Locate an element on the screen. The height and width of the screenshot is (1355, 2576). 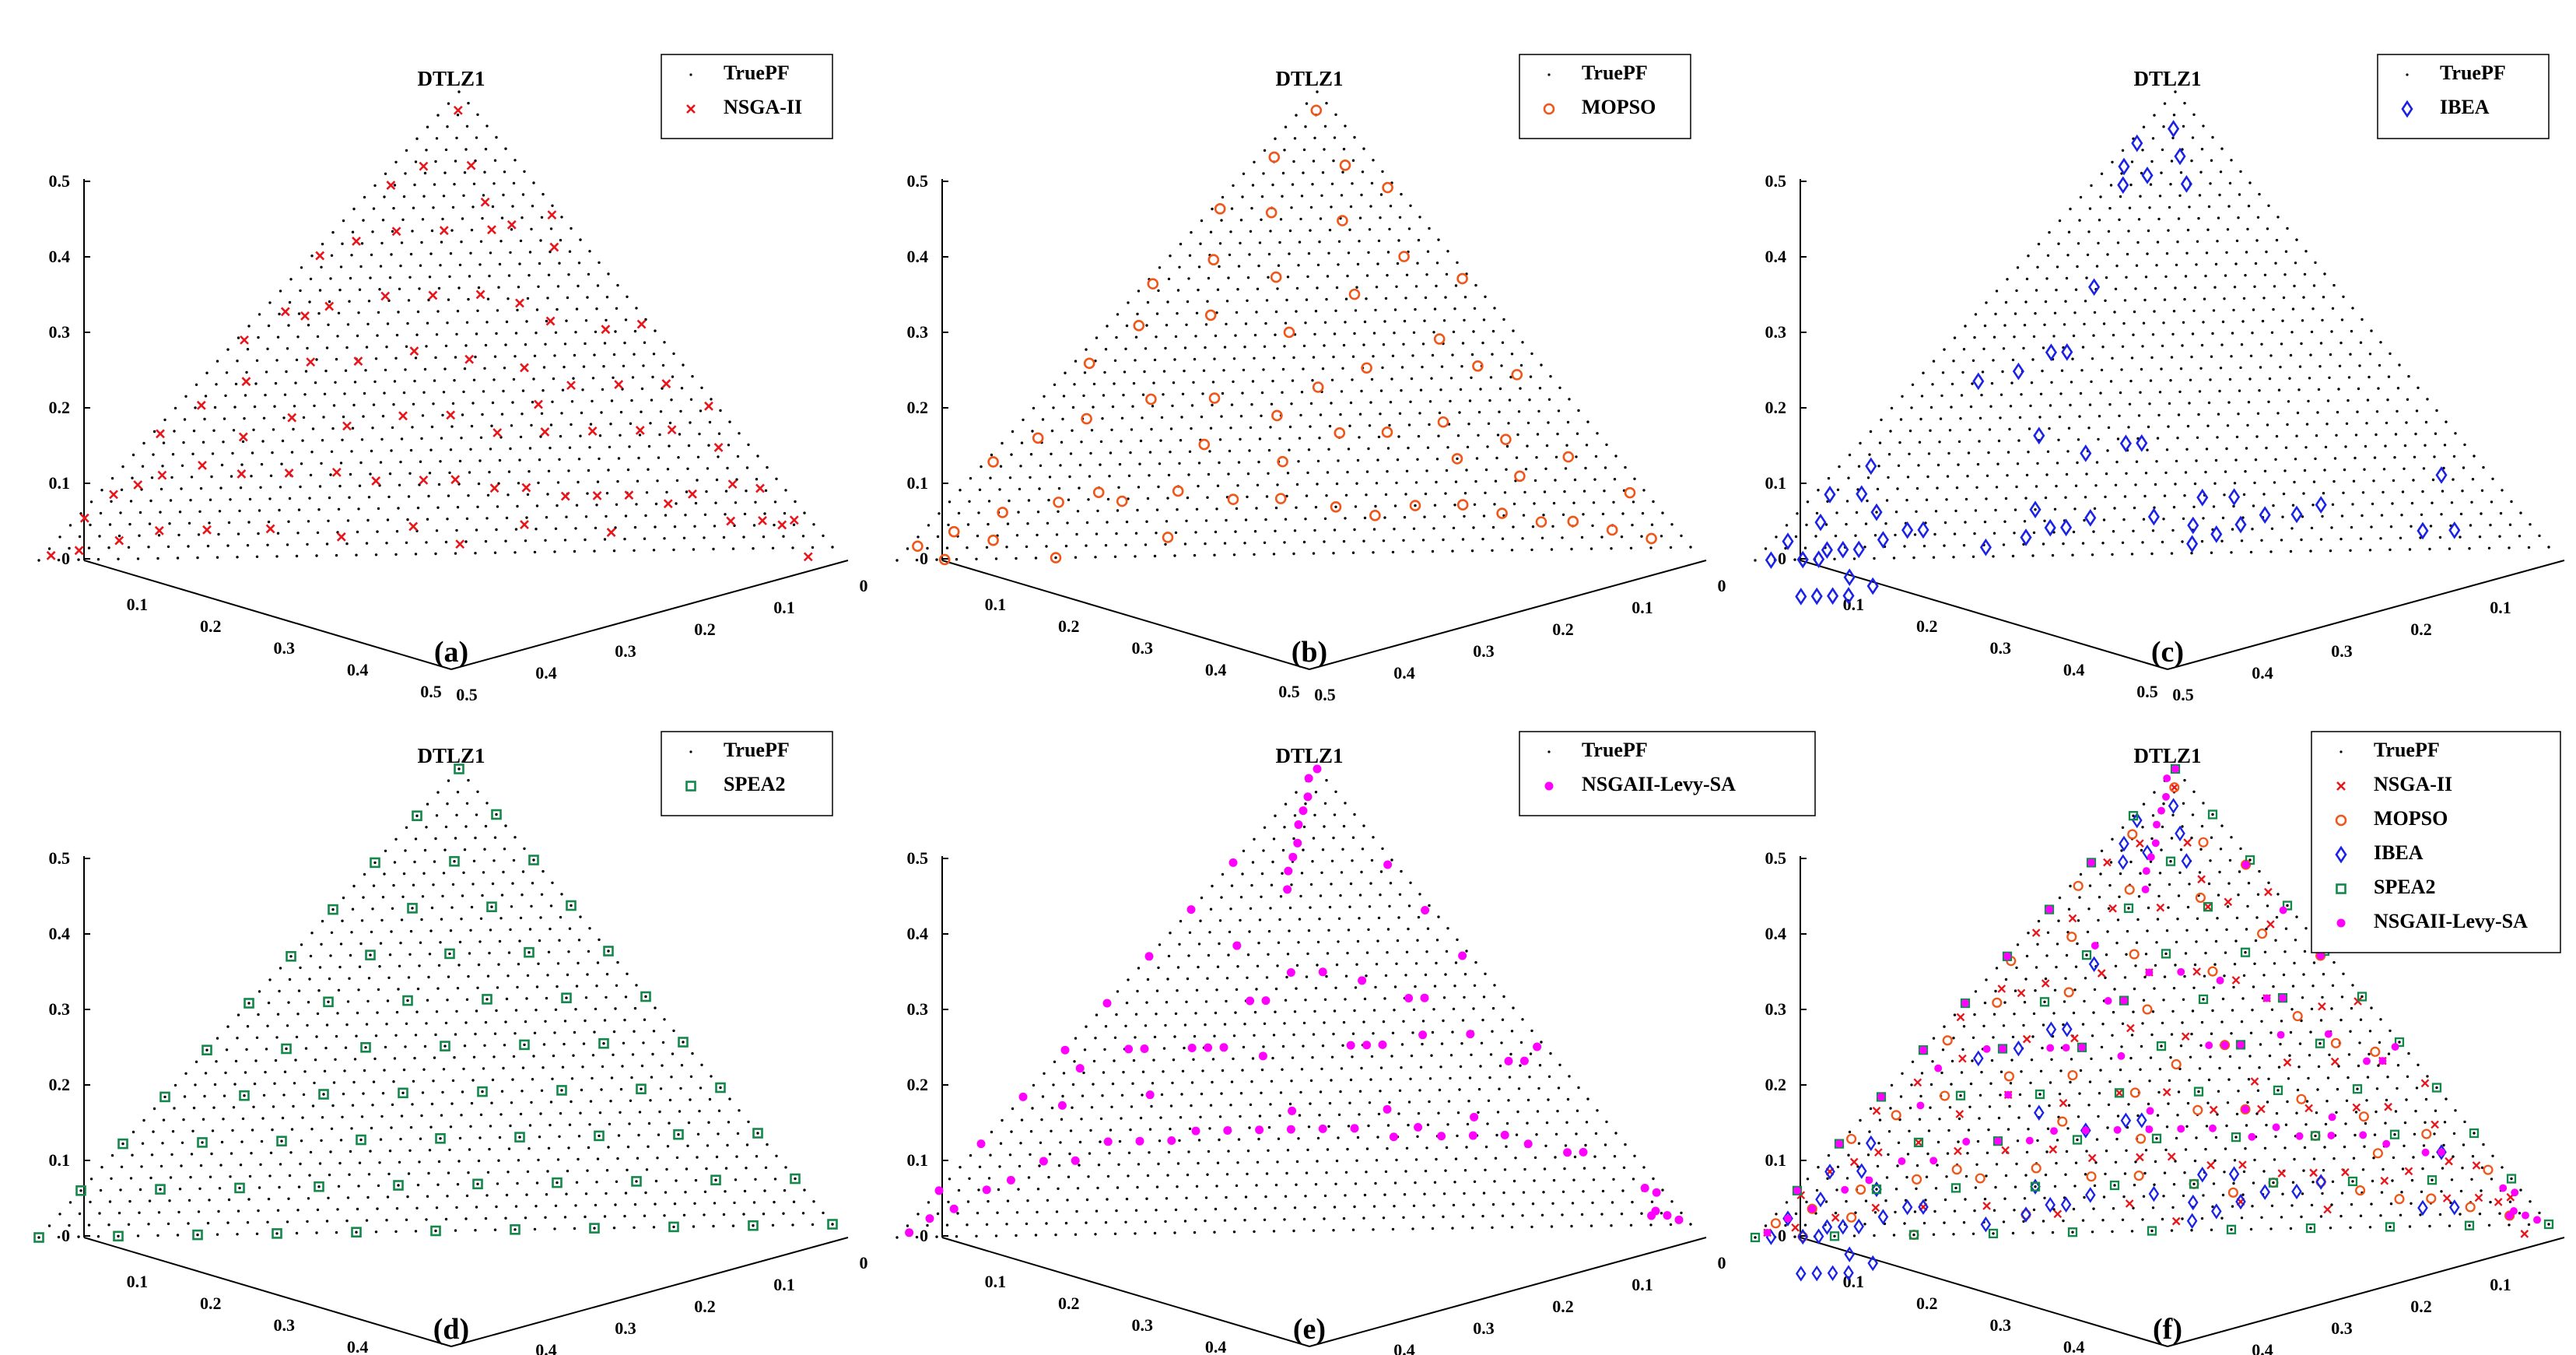
ibea-point is located at coordinates (1833, 596).